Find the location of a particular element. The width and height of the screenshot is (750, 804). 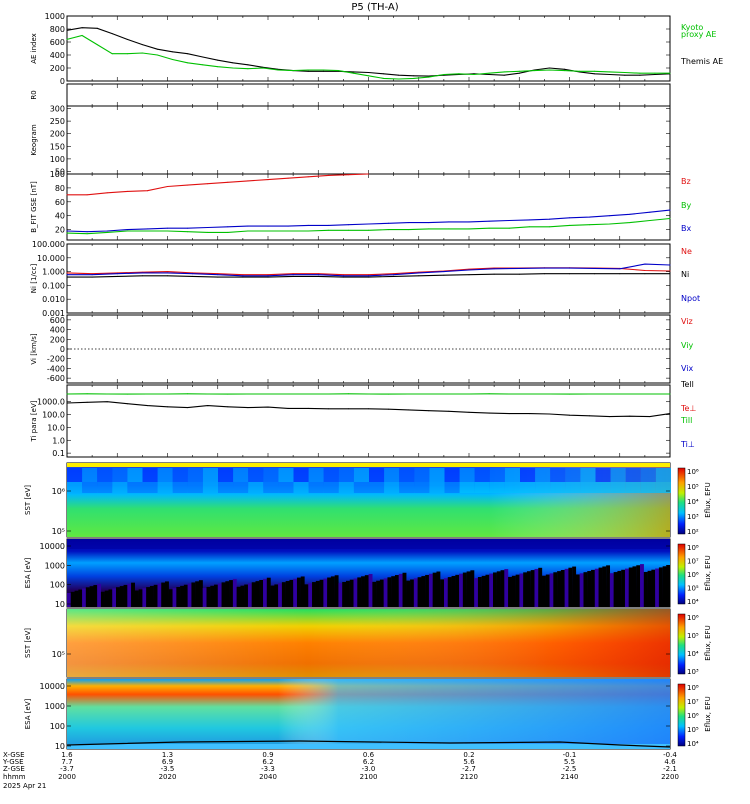

y-tick-label: 1.0 is located at coordinates (58, 440).